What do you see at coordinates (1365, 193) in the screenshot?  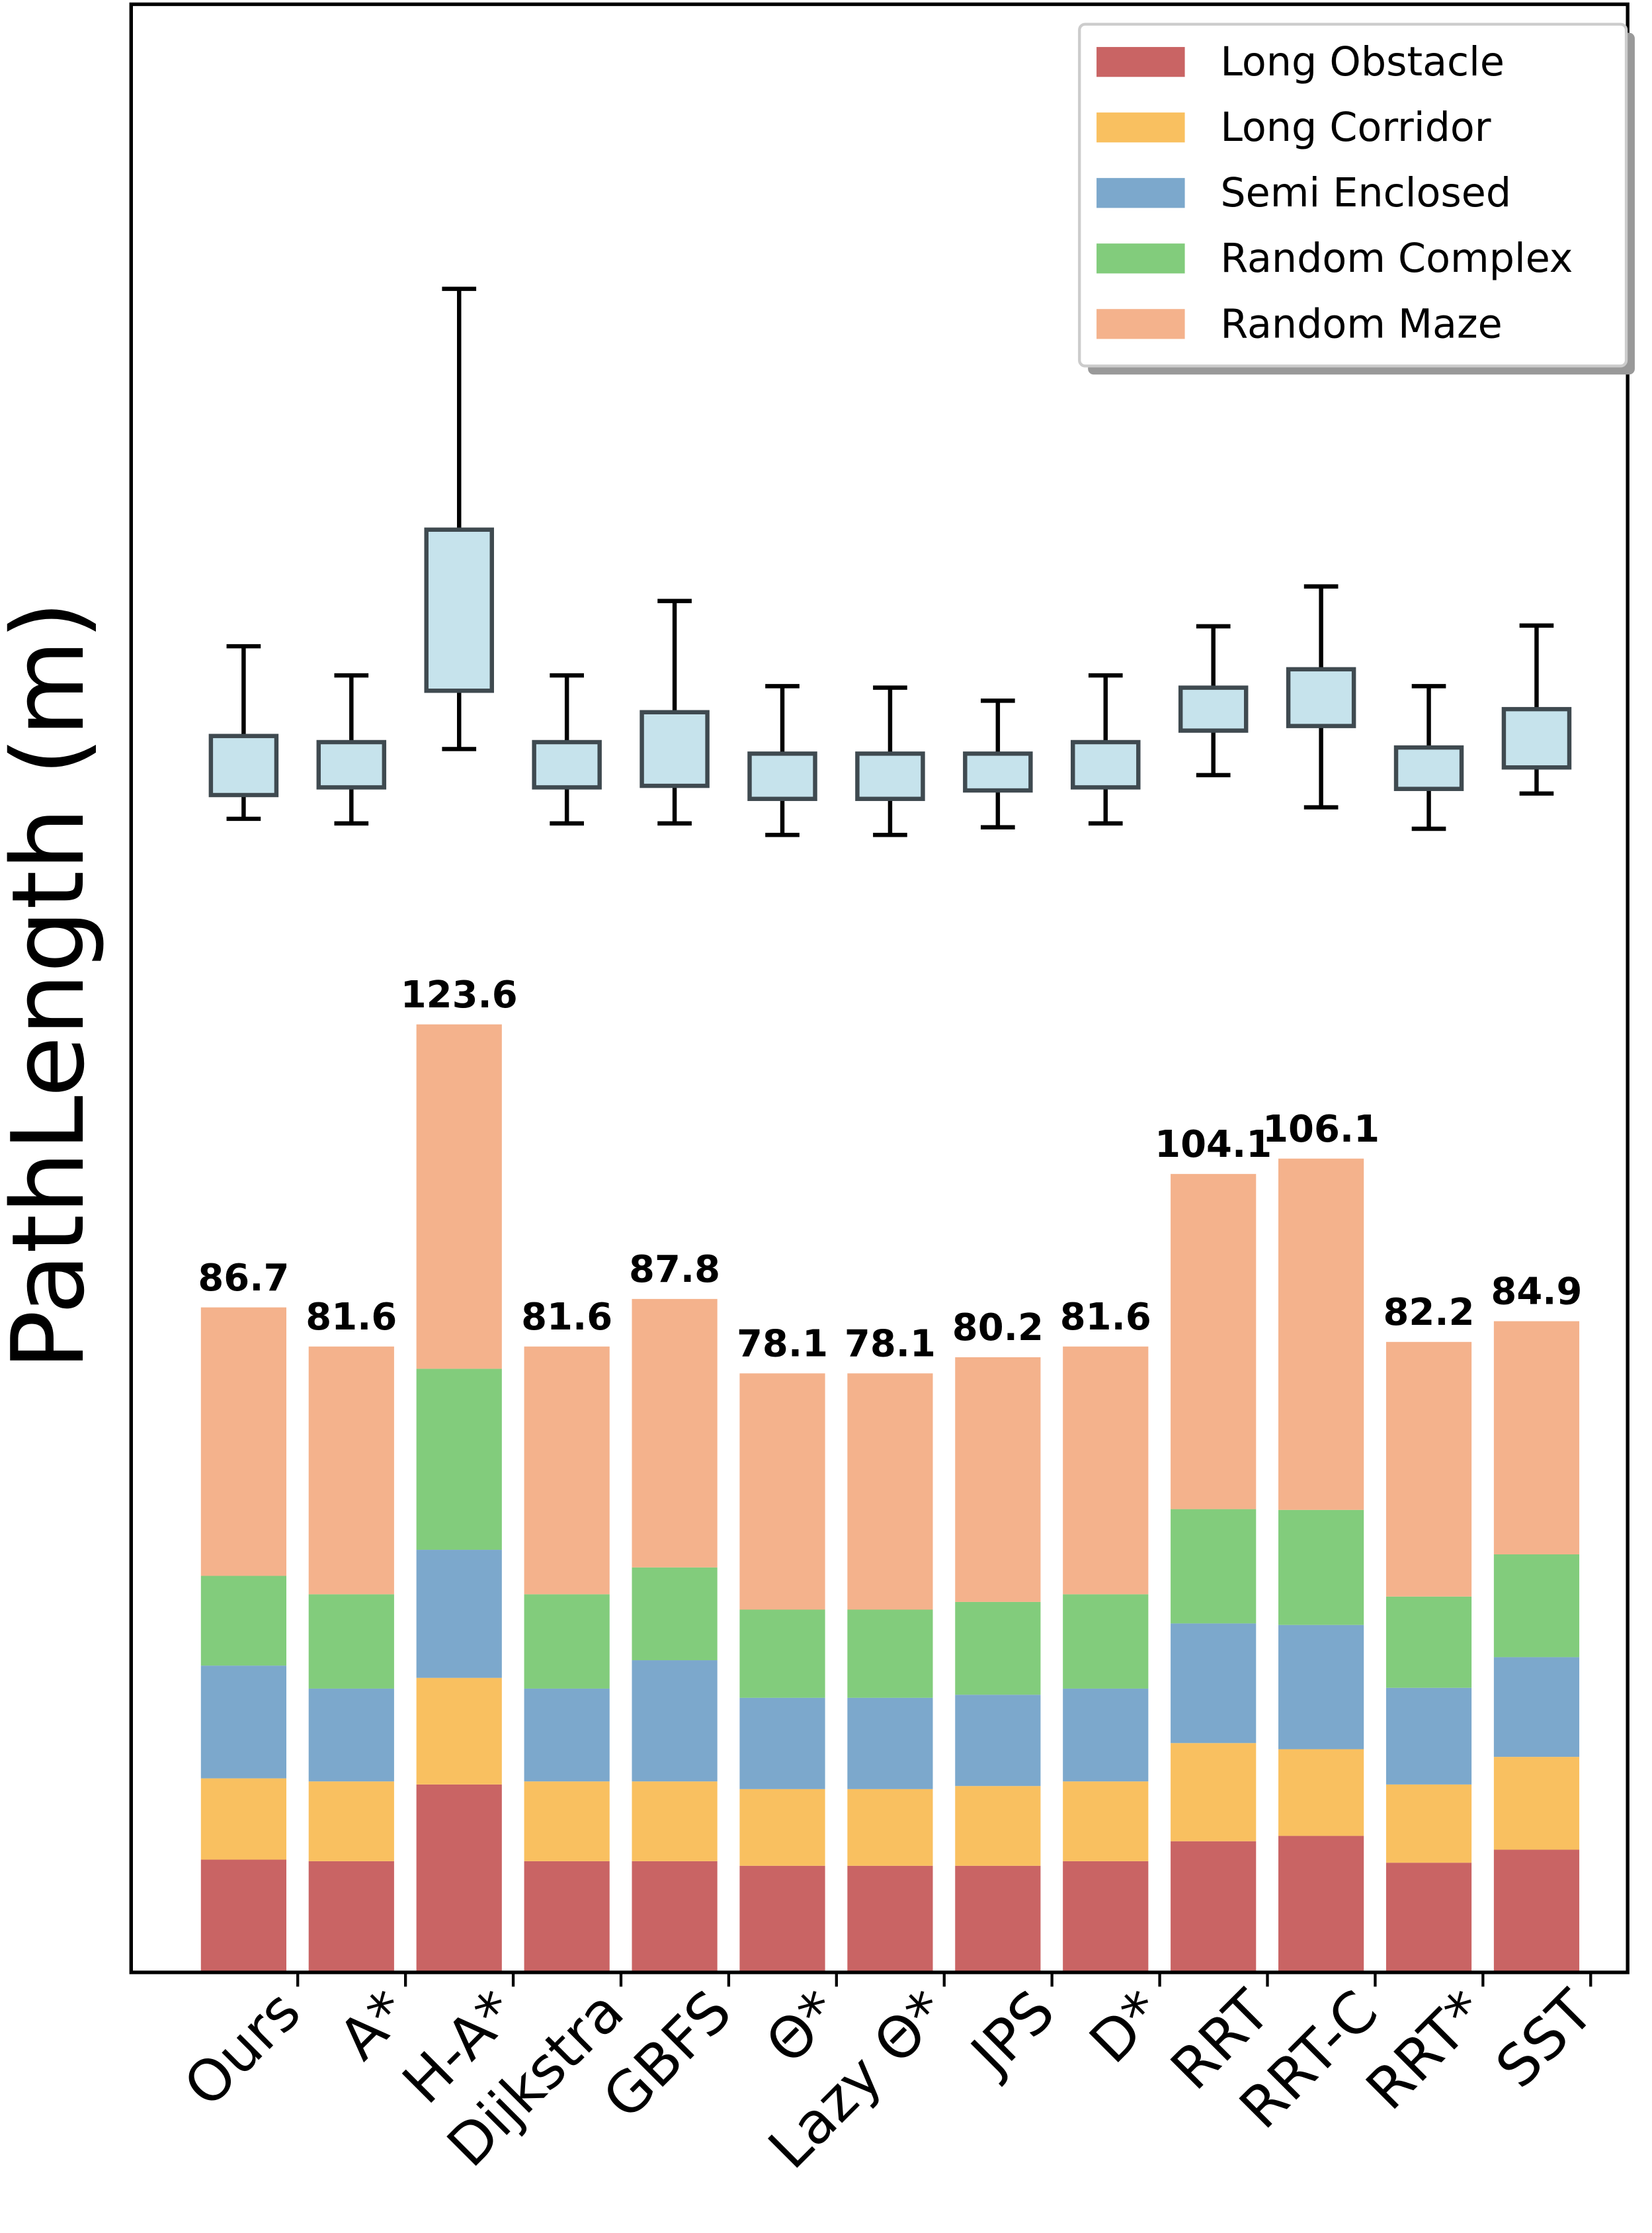 I see `legend-label: Semi Enclosed` at bounding box center [1365, 193].